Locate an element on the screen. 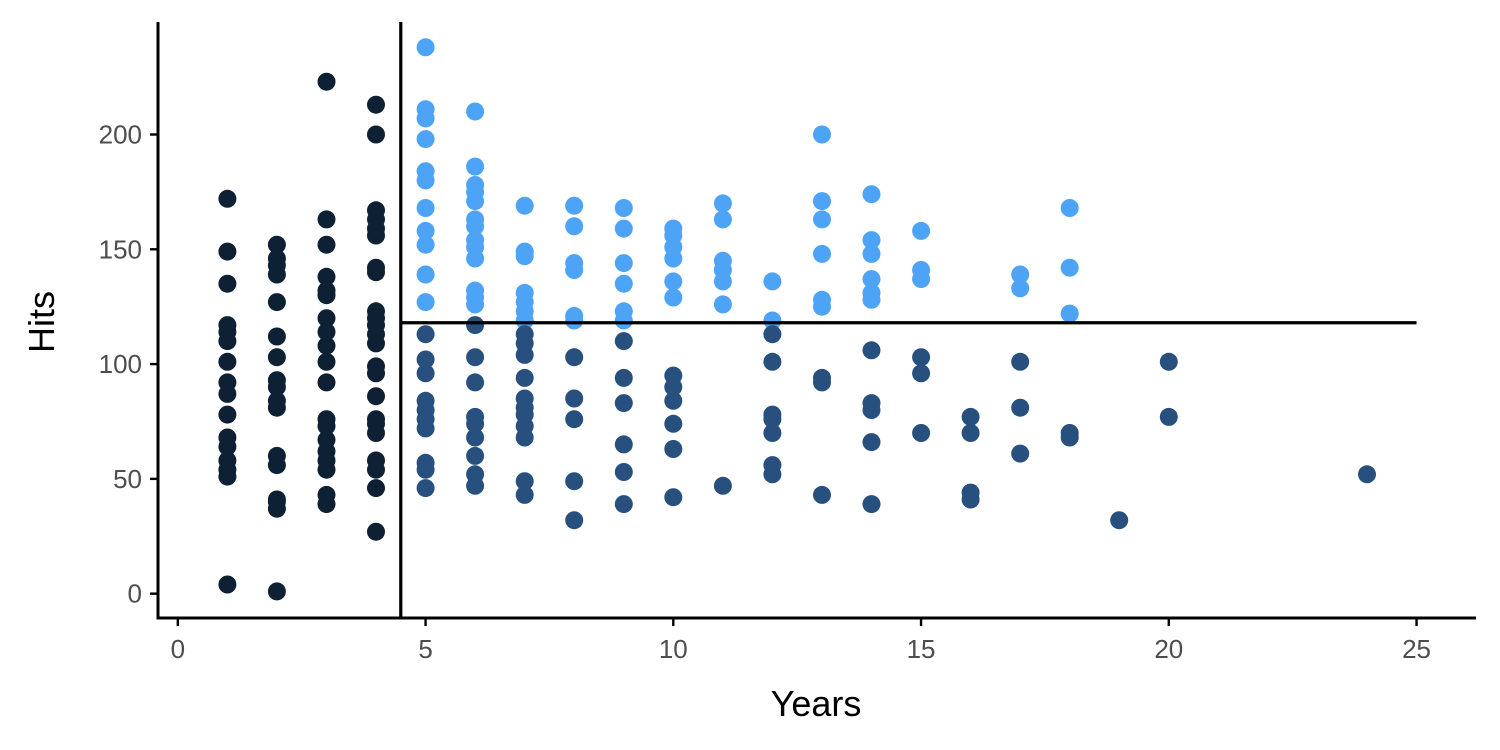 The height and width of the screenshot is (750, 1500). y-tick-label: 200 is located at coordinates (120, 134).